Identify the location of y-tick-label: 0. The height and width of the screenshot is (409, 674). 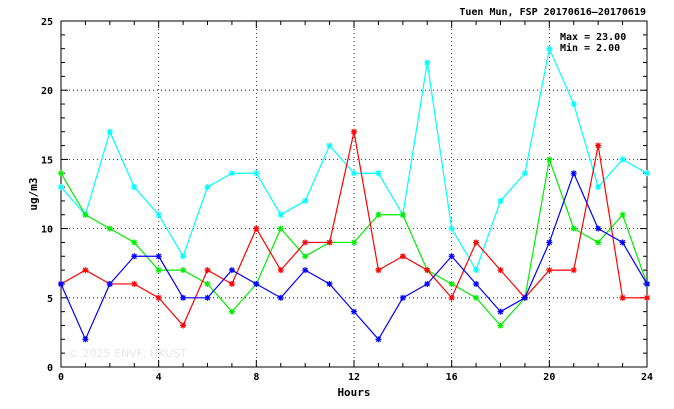
(50, 368).